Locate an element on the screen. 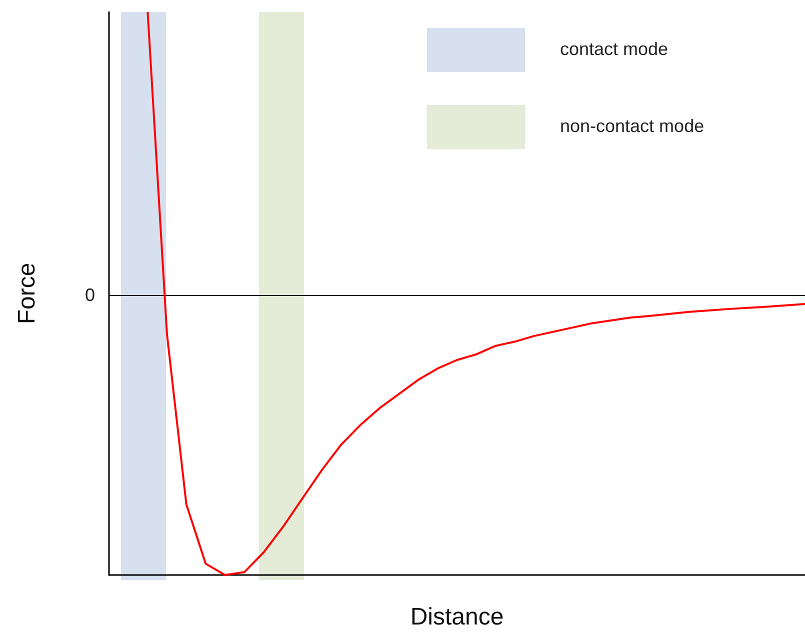  annotation: contact mode is located at coordinates (614, 49).